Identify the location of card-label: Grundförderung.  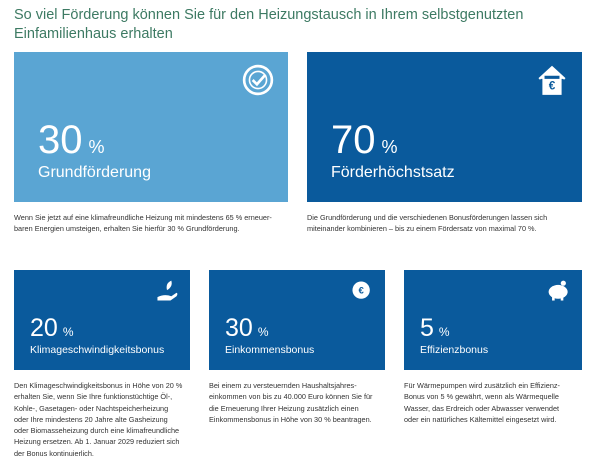
(94, 172).